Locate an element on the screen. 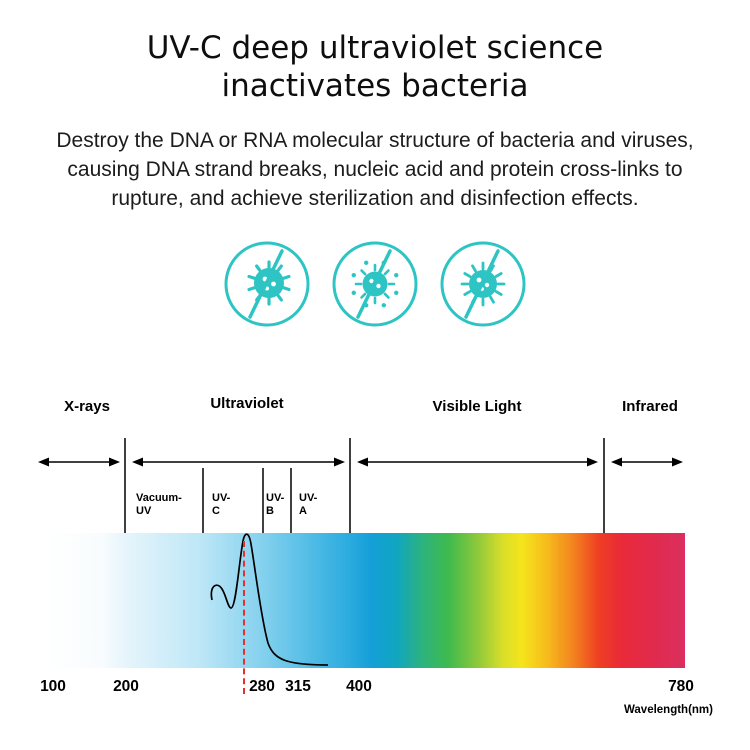 This screenshot has height=750, width=750. visible-light-range-arrow is located at coordinates (477, 462).